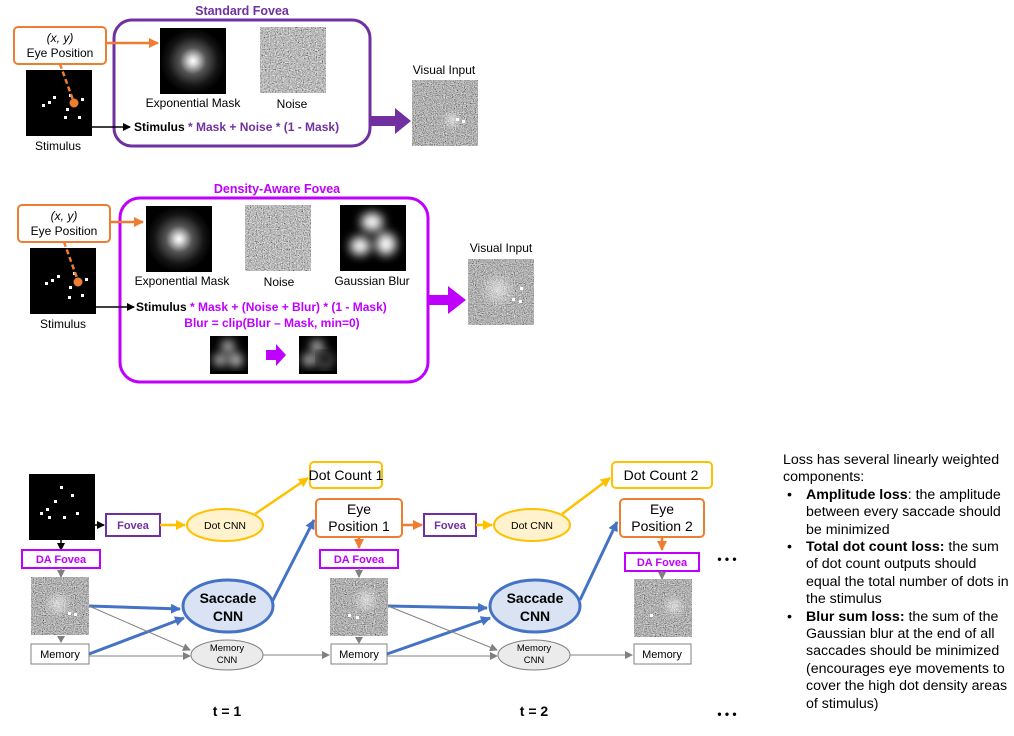  What do you see at coordinates (227, 648) in the screenshot?
I see `memory-cnn-1-line1: Memory` at bounding box center [227, 648].